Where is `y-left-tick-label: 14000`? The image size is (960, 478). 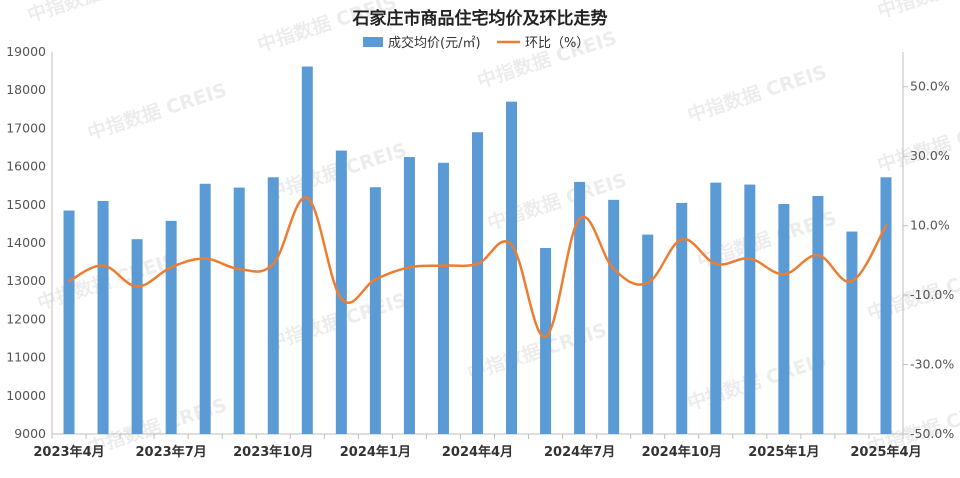
y-left-tick-label: 14000 is located at coordinates (26, 242).